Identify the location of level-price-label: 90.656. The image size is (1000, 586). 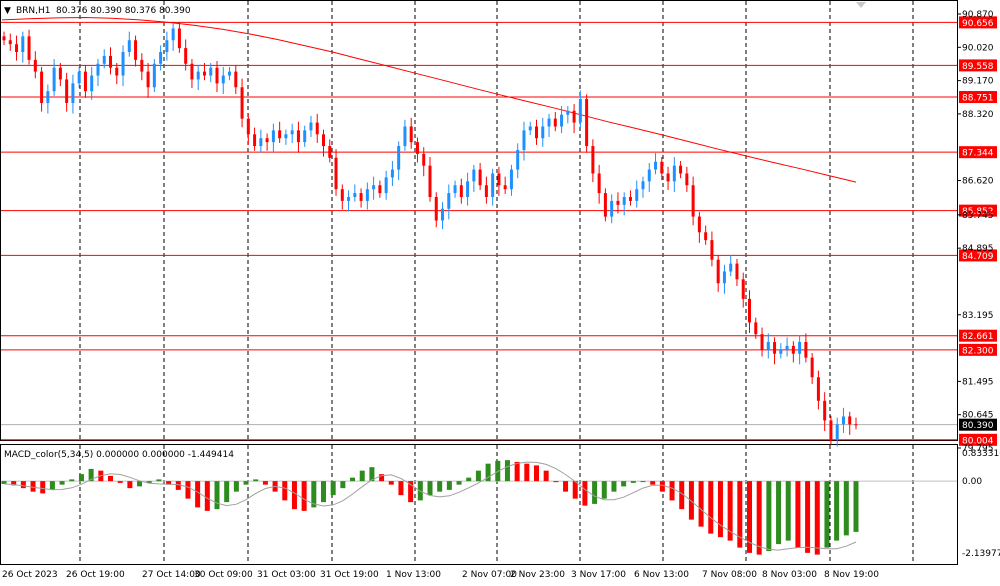
(978, 24).